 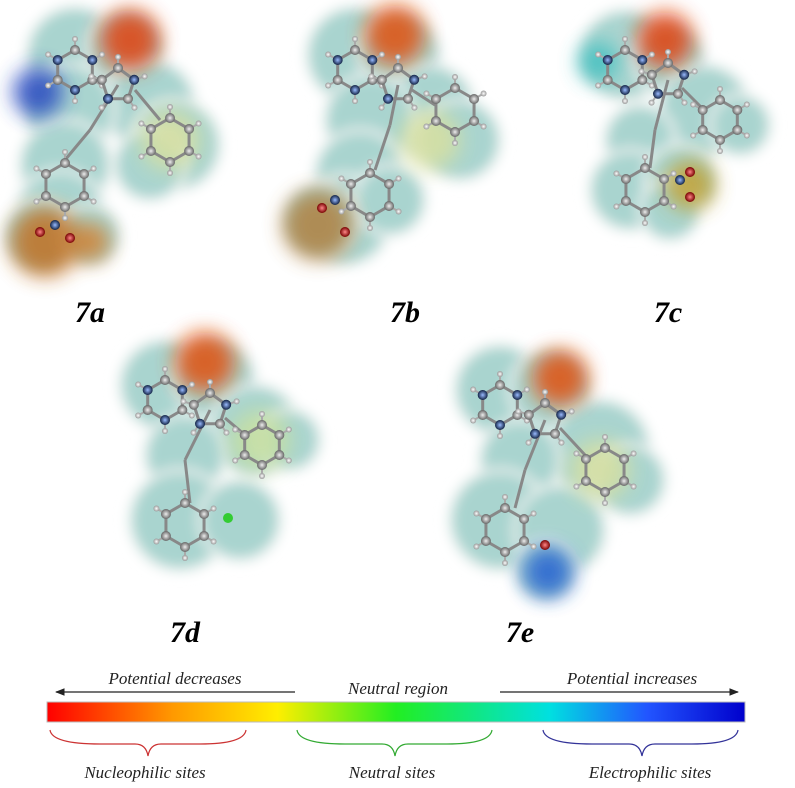 What do you see at coordinates (175, 678) in the screenshot?
I see `left-arrow-label: Potential decreases` at bounding box center [175, 678].